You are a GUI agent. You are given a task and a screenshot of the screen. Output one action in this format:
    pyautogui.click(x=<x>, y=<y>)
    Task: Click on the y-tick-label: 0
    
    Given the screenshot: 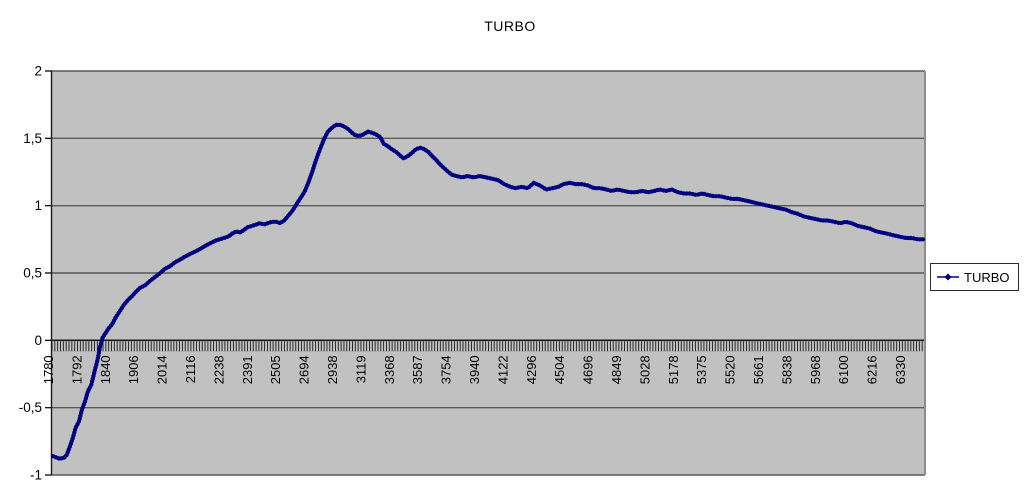 What is the action you would take?
    pyautogui.click(x=38, y=340)
    